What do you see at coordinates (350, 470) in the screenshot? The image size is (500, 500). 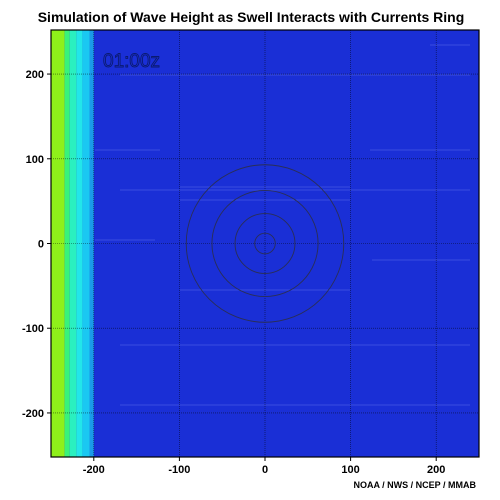 I see `x-tick-label: 100` at bounding box center [350, 470].